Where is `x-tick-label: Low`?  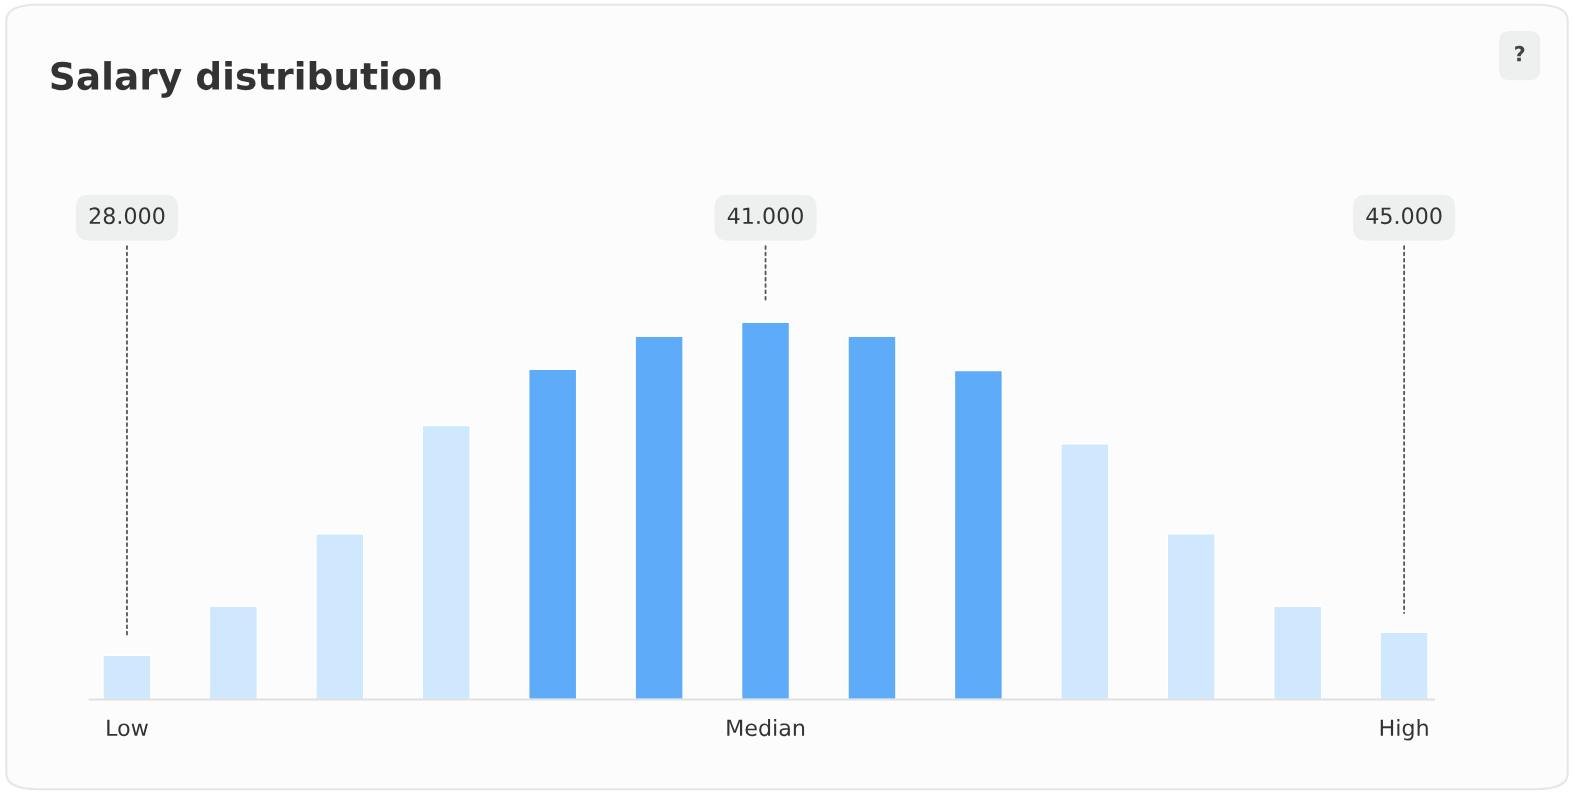 x-tick-label: Low is located at coordinates (127, 728).